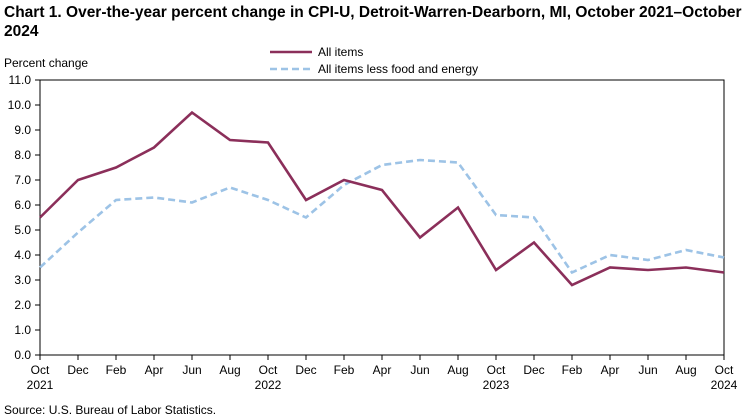 The height and width of the screenshot is (420, 750). I want to click on y-tick-label: 7.0, so click(22, 180).